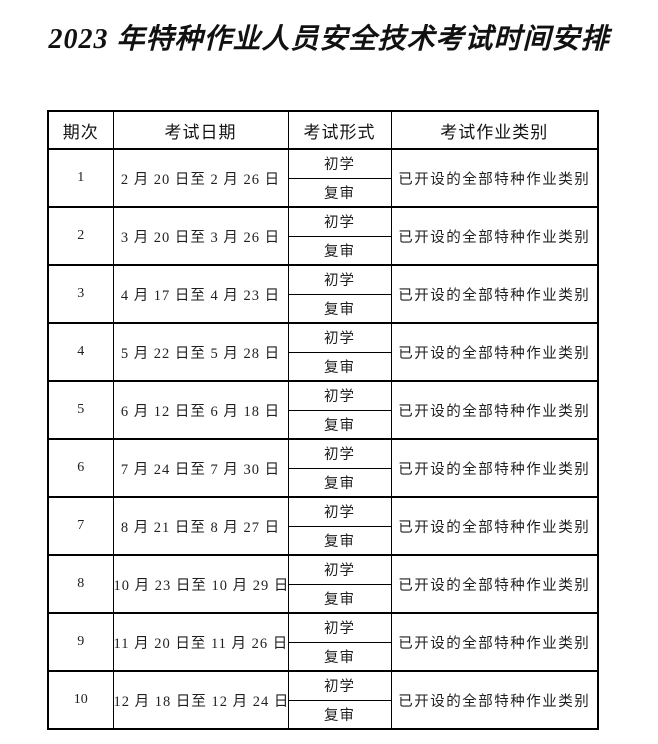  I want to click on table-row: 3 4 月 17 日至 4 月 23 日 初学 已开设的全部特种作业类别, so click(323, 294).